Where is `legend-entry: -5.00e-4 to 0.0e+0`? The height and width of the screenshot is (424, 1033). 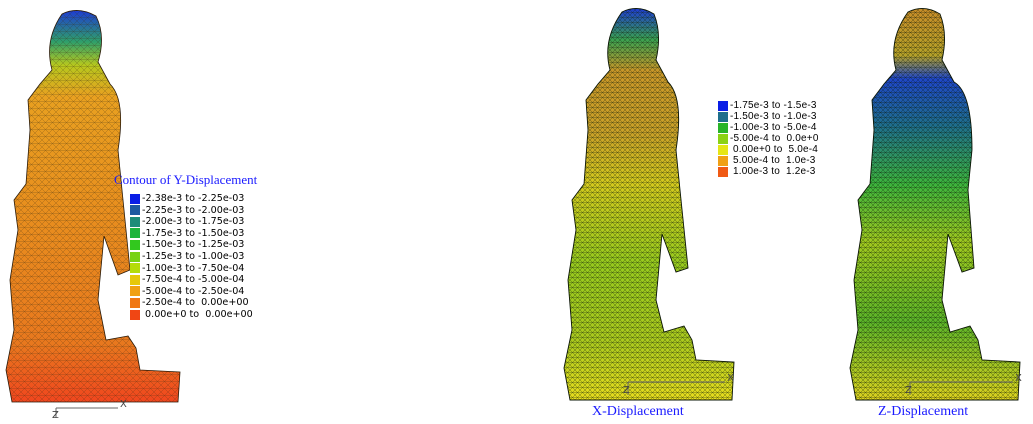 legend-entry: -5.00e-4 to 0.0e+0 is located at coordinates (768, 138).